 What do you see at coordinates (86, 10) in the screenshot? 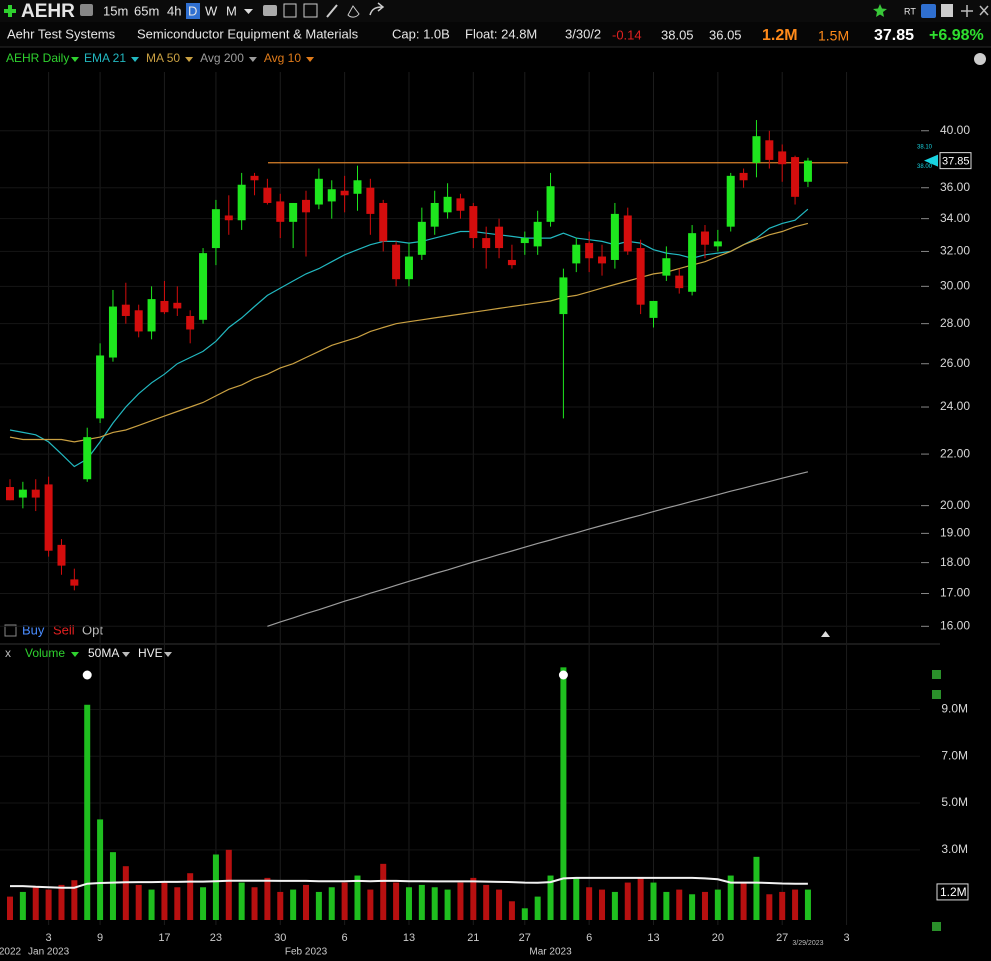
I see `link-icon` at bounding box center [86, 10].